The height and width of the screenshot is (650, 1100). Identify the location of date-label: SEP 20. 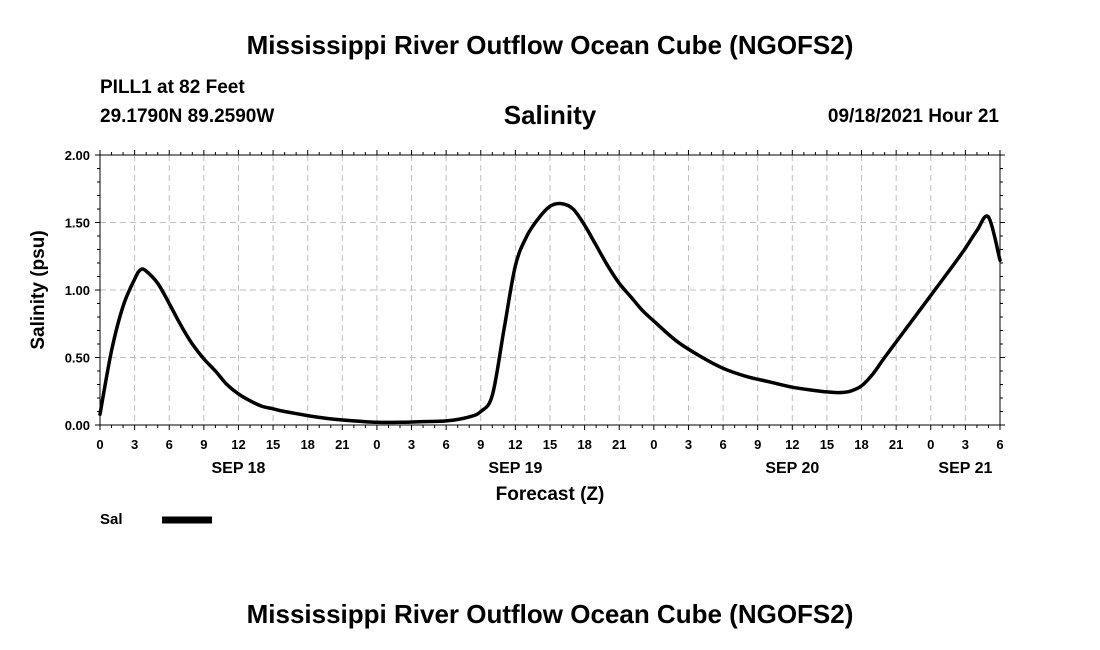
(792, 468).